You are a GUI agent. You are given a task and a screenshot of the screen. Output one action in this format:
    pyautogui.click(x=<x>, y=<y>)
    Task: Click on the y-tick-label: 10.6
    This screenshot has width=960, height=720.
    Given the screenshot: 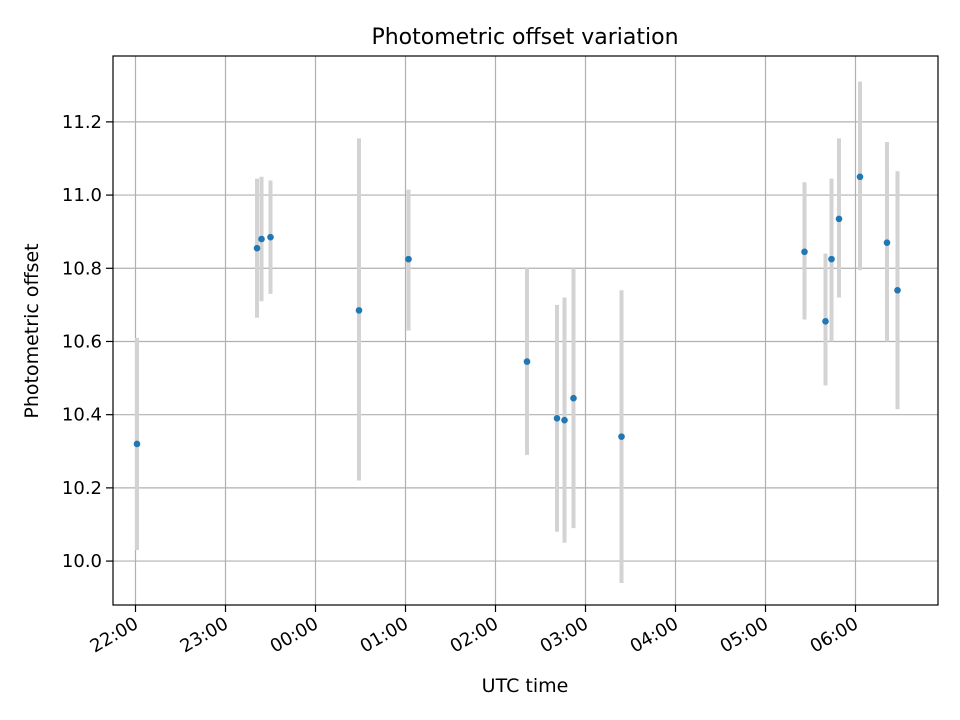 What is the action you would take?
    pyautogui.click(x=82, y=341)
    